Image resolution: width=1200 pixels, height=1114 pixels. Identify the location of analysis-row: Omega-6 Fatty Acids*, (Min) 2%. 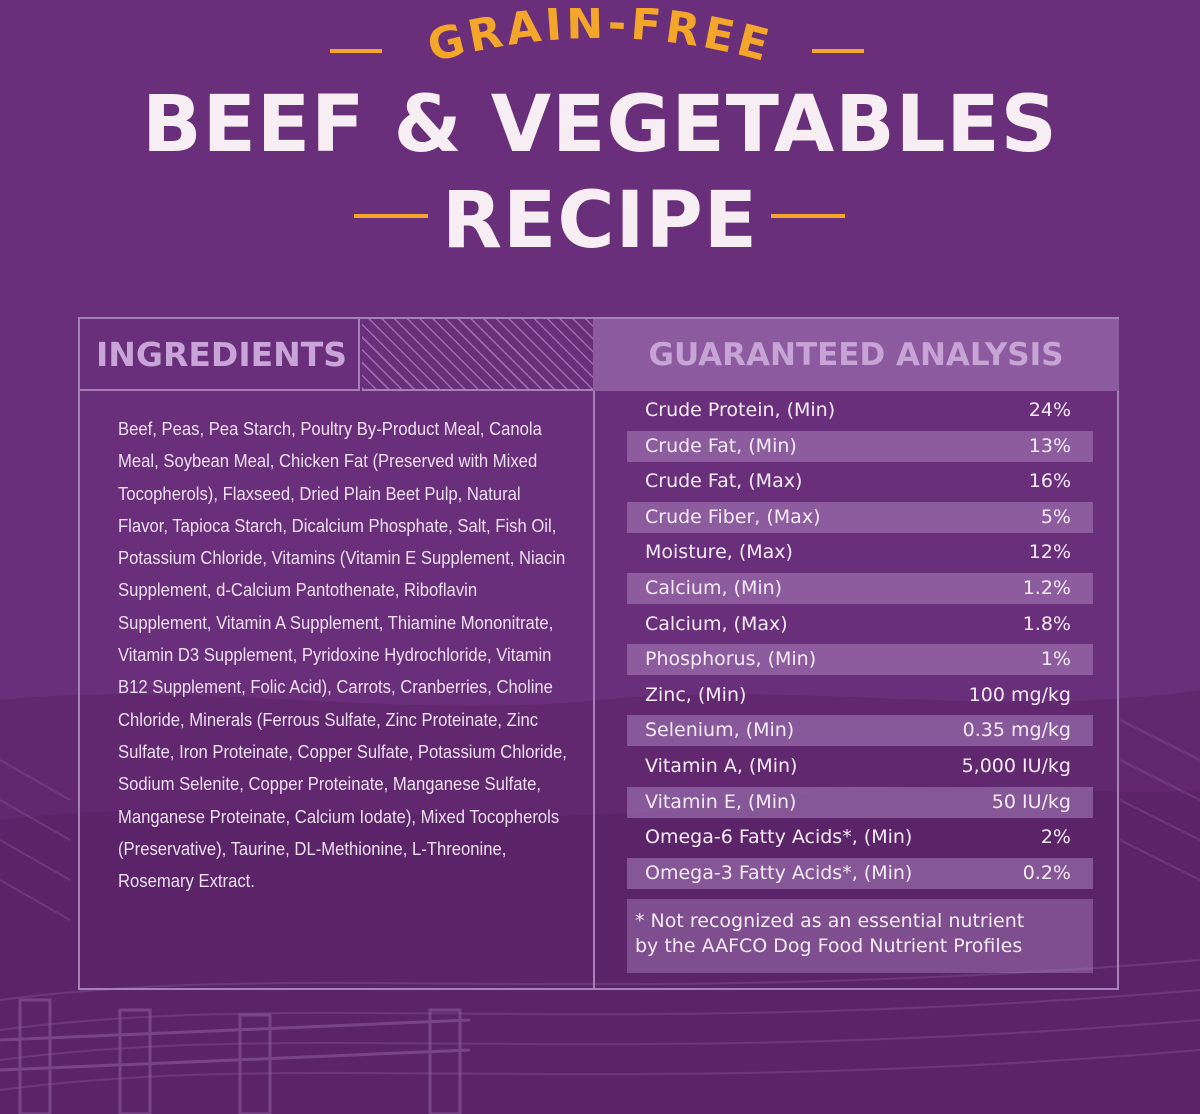
(860, 837).